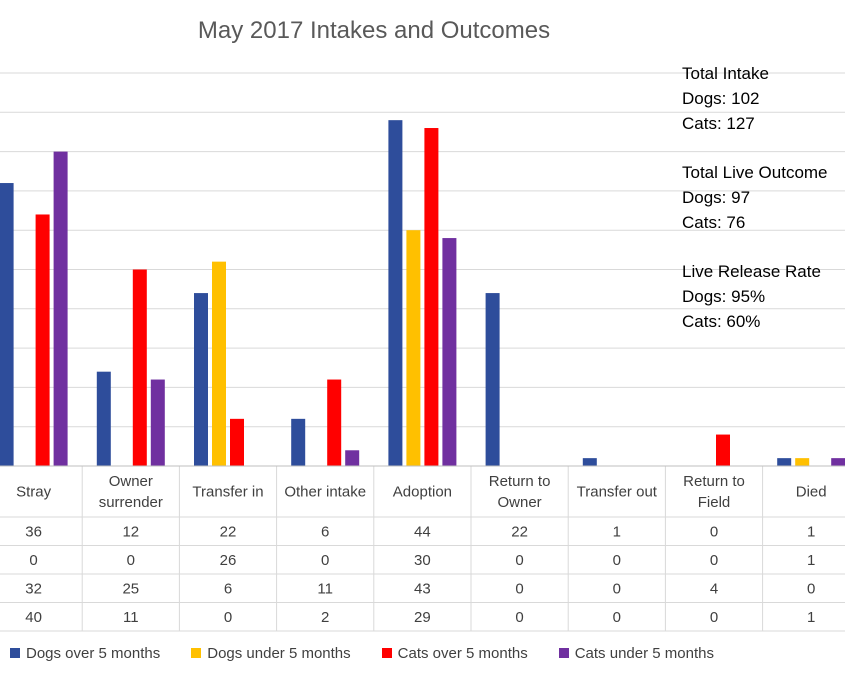  Describe the element at coordinates (325, 492) in the screenshot. I see `category-label: Other intake` at that location.